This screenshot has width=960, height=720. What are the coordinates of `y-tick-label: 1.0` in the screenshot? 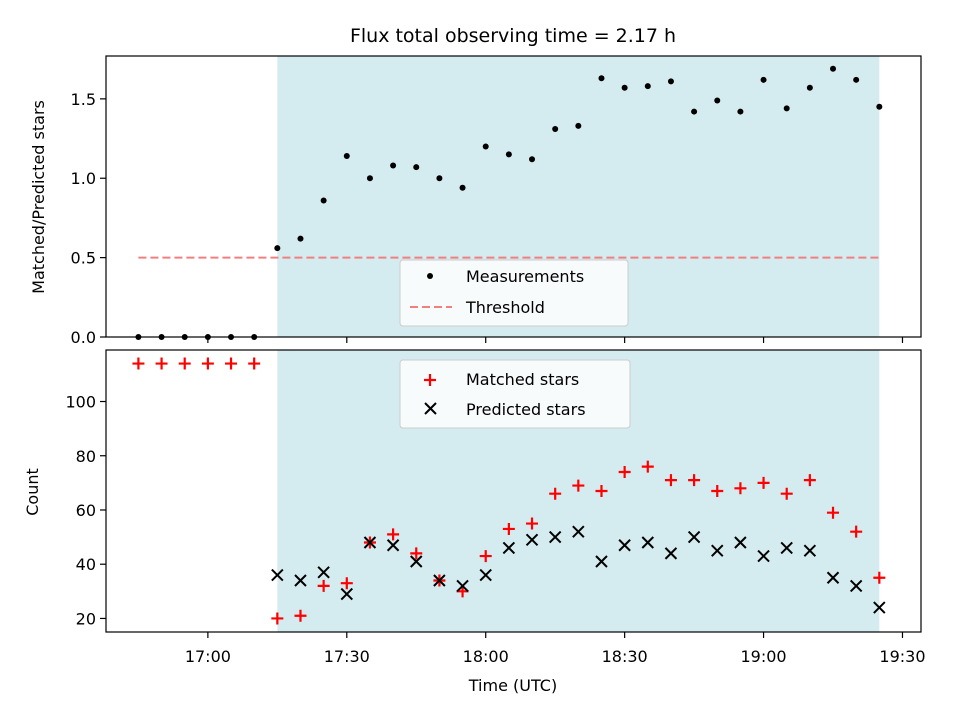 It's located at (83, 178).